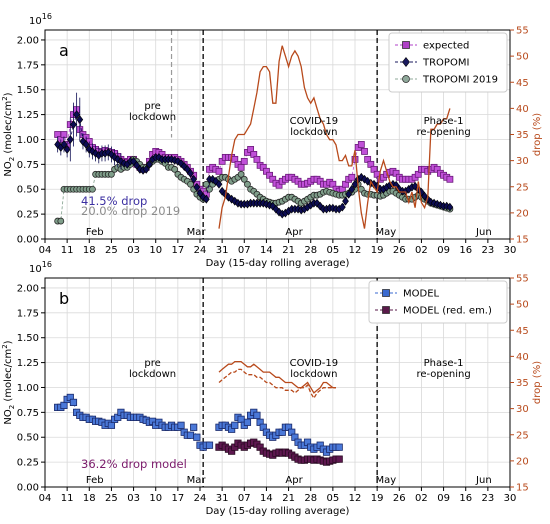  What do you see at coordinates (522, 31) in the screenshot?
I see `y-tick-label-right: 55` at bounding box center [522, 31].